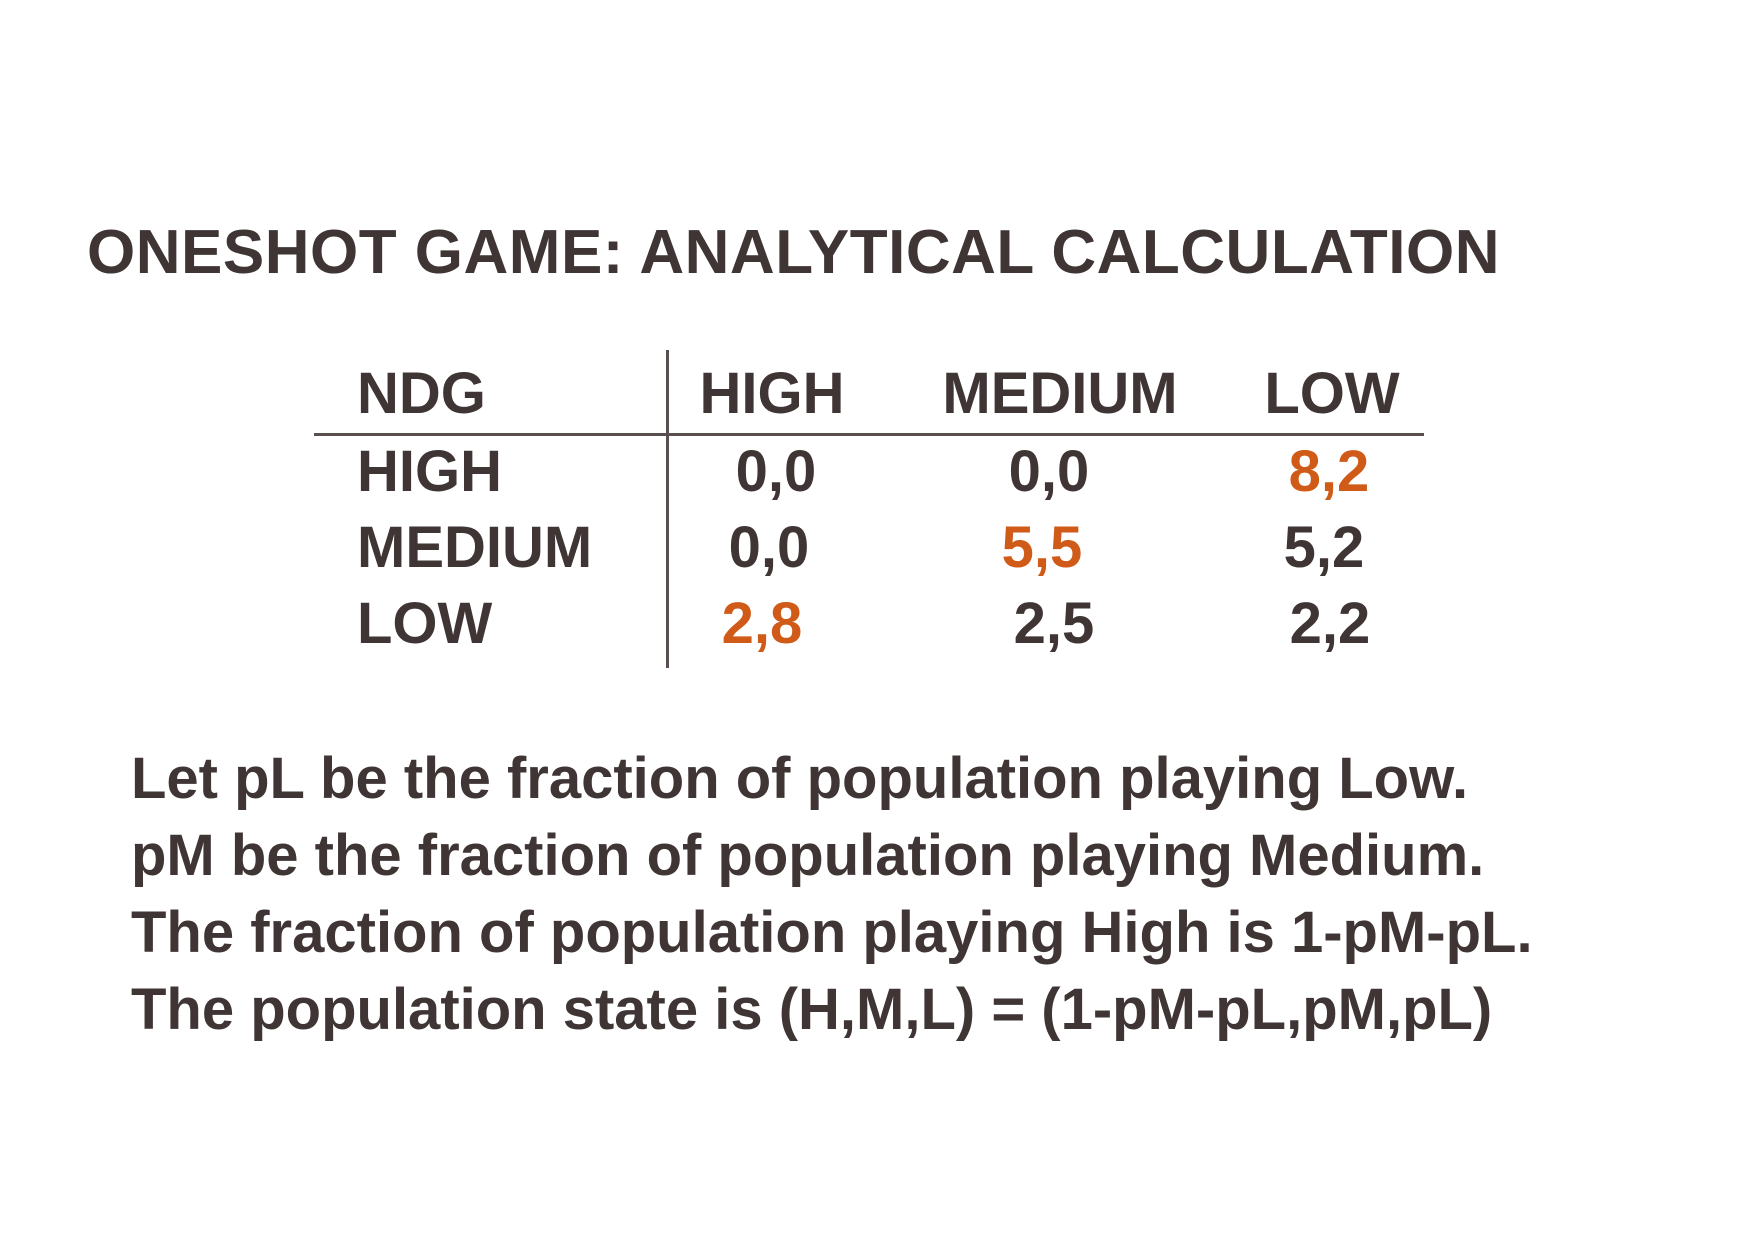 The width and height of the screenshot is (1754, 1241). Describe the element at coordinates (1324, 547) in the screenshot. I see `payoff-medium-low: 5,2` at that location.